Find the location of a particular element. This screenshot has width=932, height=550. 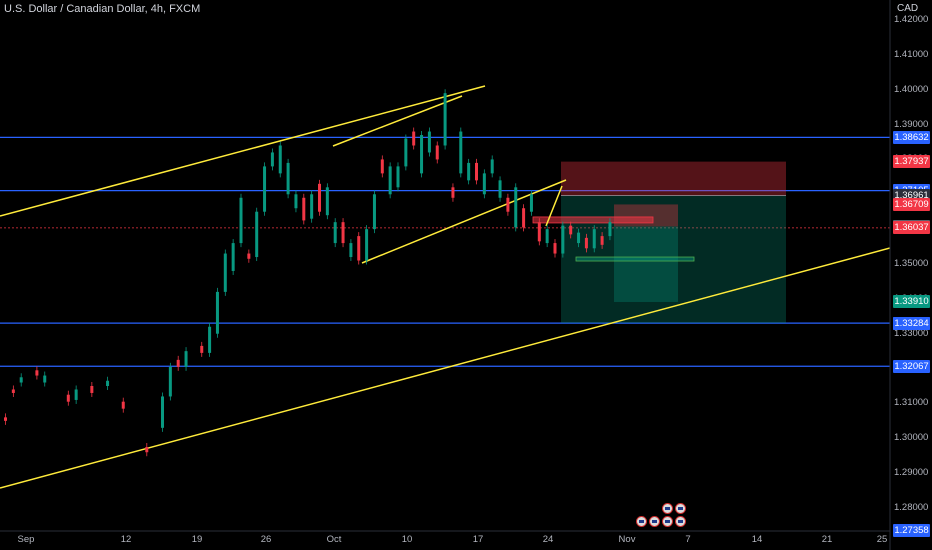

time-axis-label: 10 is located at coordinates (407, 539).